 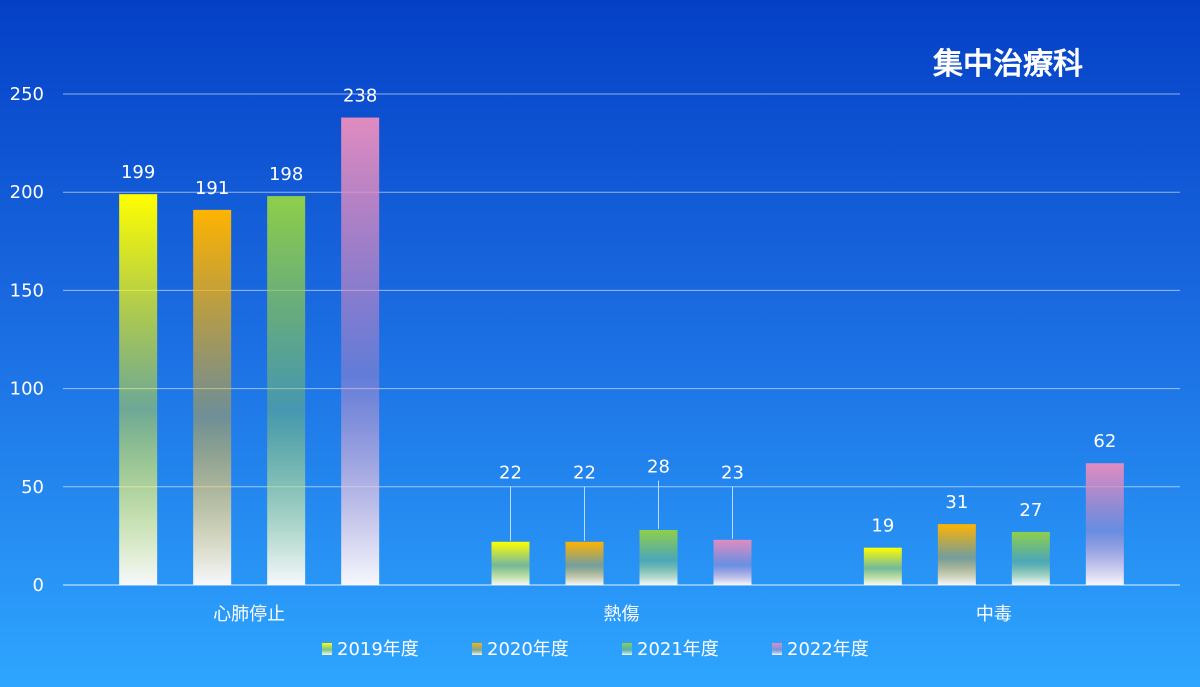 I want to click on y-tick-label: 100, so click(x=27, y=389).